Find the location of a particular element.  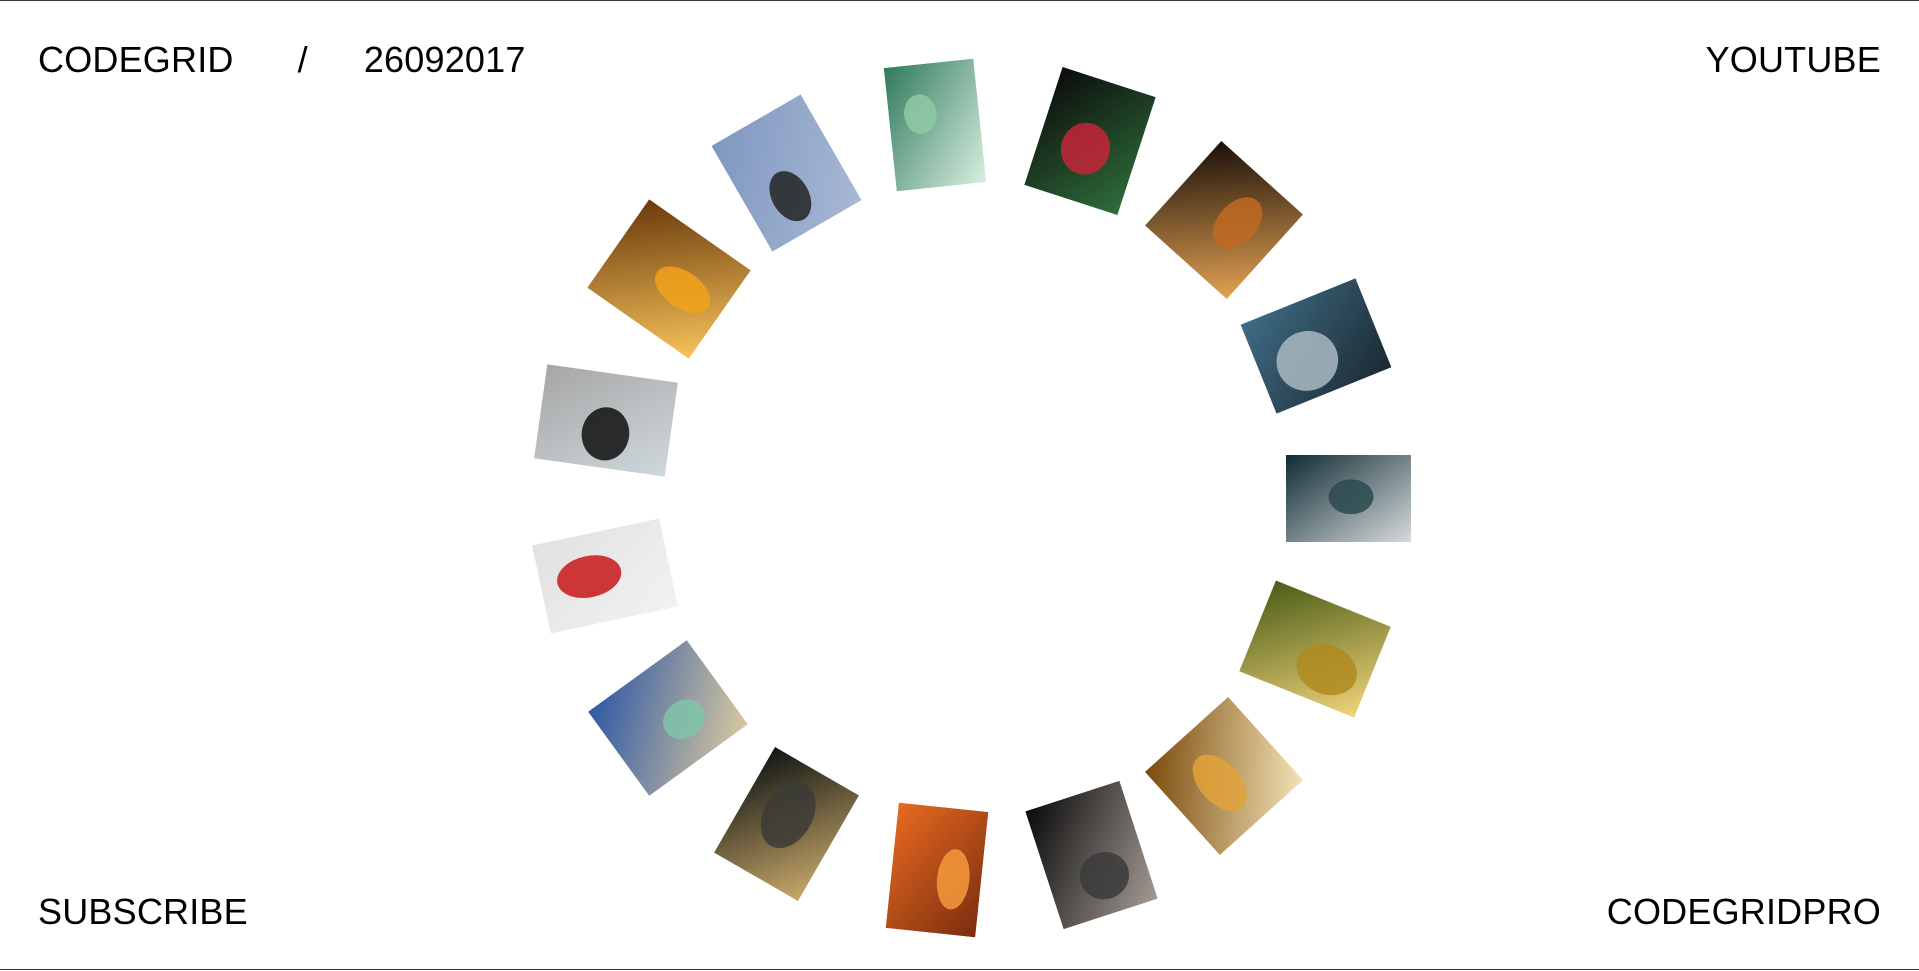

photo-gold-bottle-image is located at coordinates (1315, 649).